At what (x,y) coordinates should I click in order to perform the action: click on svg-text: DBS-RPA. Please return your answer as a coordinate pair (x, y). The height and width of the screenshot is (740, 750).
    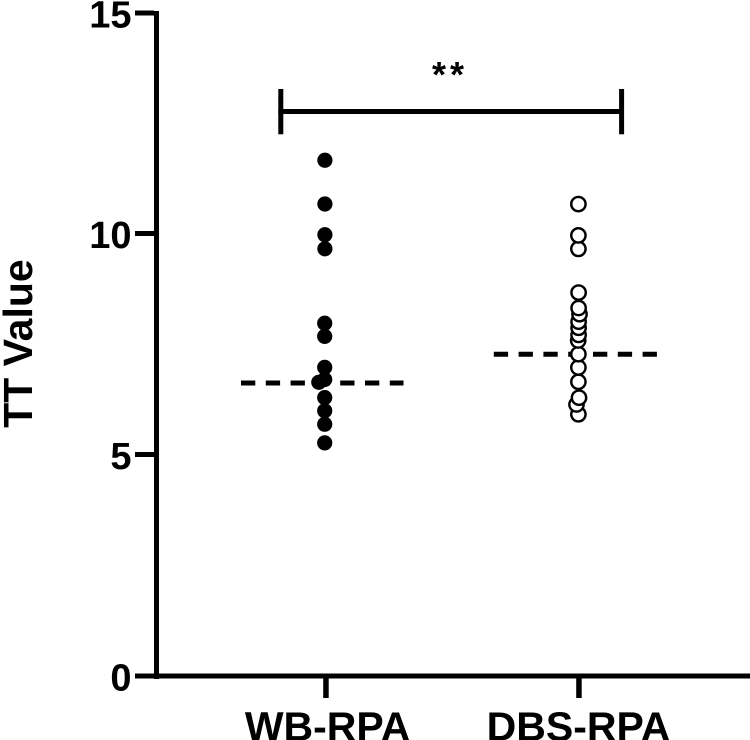
    Looking at the image, I should click on (579, 721).